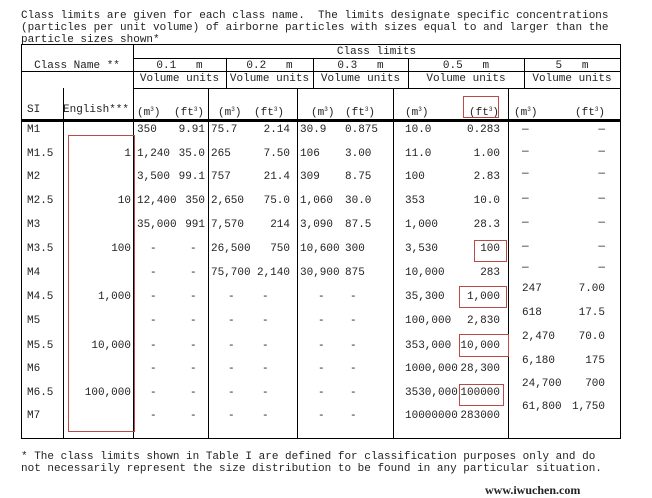 The image size is (652, 498). I want to click on row-m3-value: 30,900, so click(320, 273).